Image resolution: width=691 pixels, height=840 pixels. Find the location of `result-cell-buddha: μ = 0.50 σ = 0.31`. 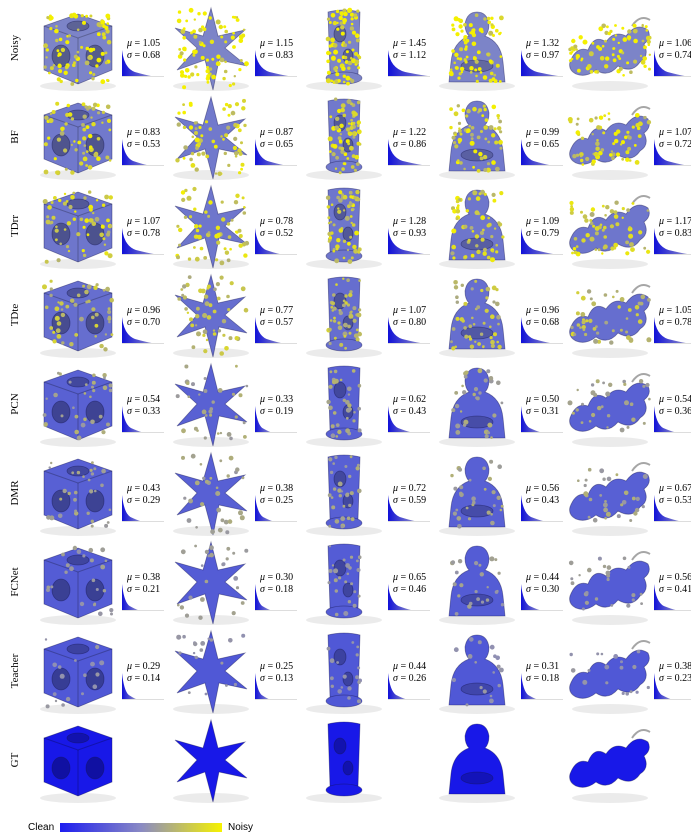

result-cell-buddha: μ = 0.50 σ = 0.31 is located at coordinates (496, 404).